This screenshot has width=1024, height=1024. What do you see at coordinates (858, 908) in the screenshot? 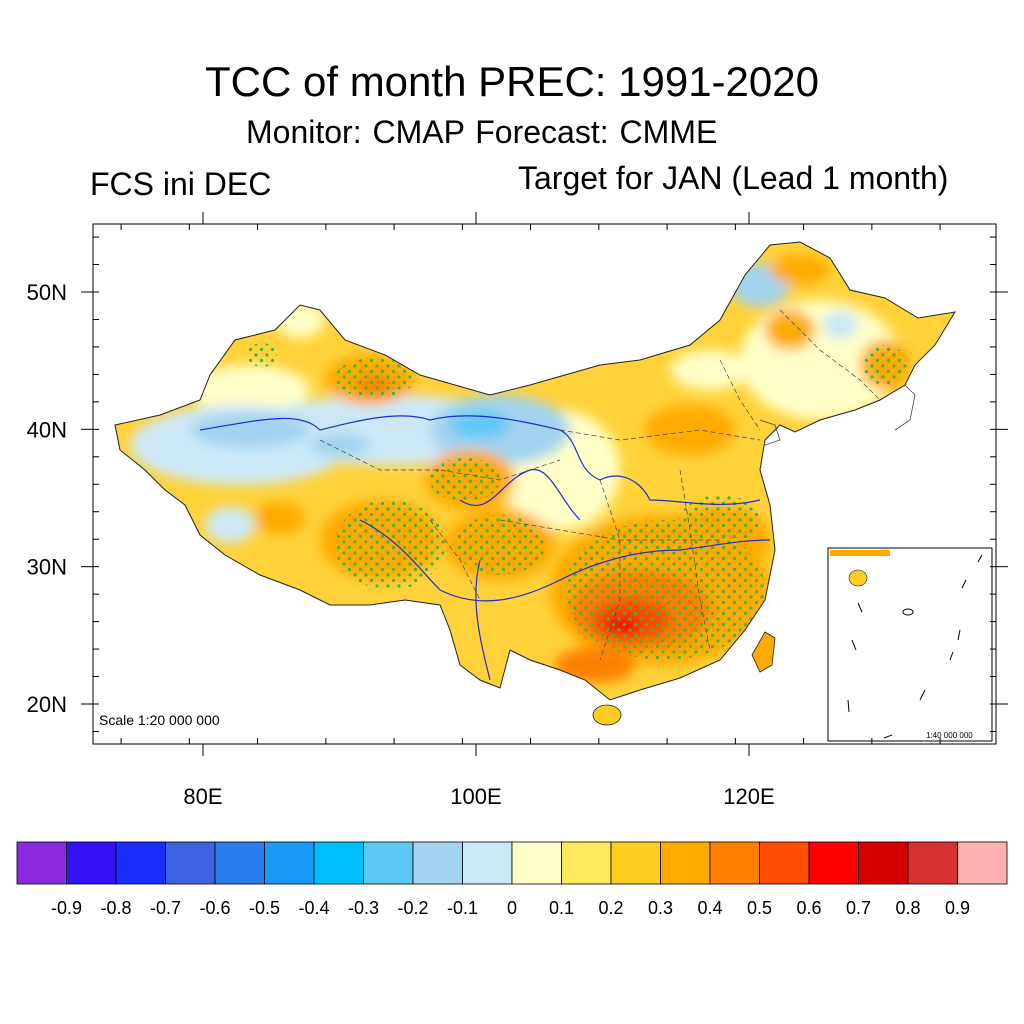
I see `colorbar-label: 0.7` at bounding box center [858, 908].